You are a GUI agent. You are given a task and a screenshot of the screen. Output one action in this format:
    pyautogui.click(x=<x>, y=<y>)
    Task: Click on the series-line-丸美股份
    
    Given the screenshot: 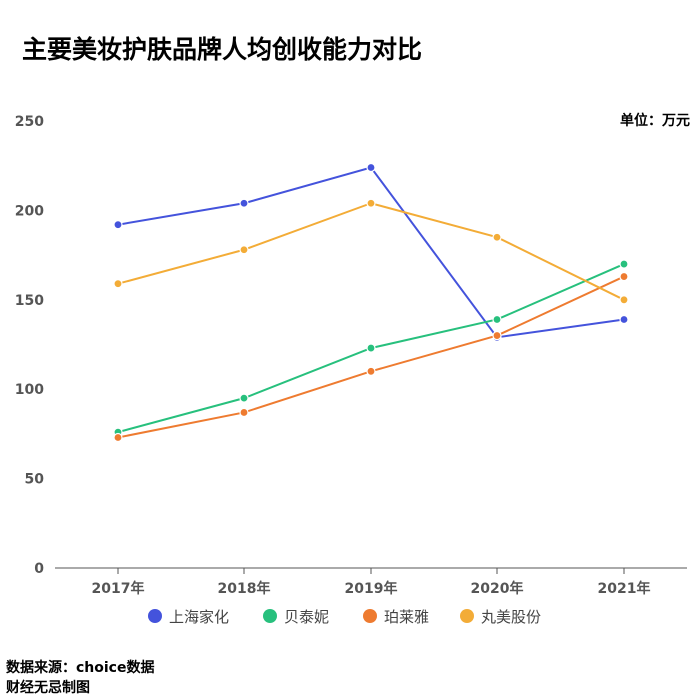 What is the action you would take?
    pyautogui.click(x=371, y=251)
    